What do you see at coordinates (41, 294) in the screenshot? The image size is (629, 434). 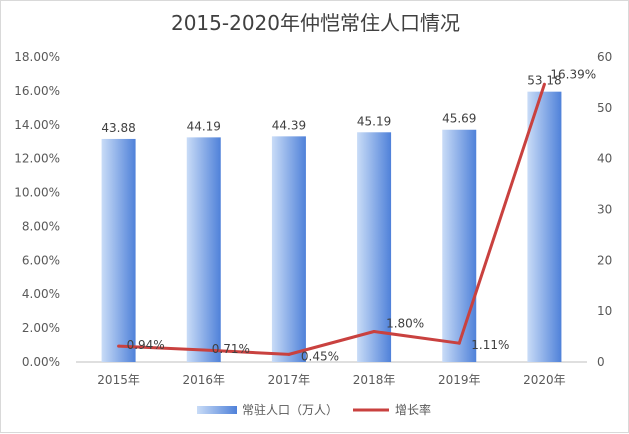 I see `y-left-tick-label: 4.00%` at bounding box center [41, 294].